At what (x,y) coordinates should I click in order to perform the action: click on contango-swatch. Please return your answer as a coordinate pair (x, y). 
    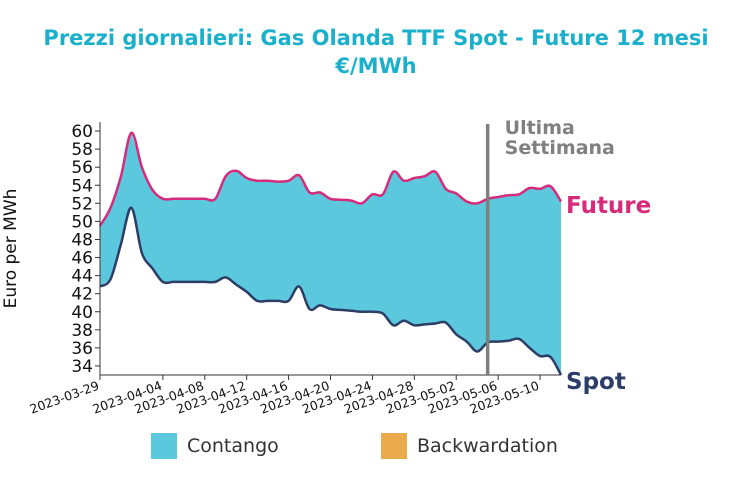
    Looking at the image, I should click on (164, 446).